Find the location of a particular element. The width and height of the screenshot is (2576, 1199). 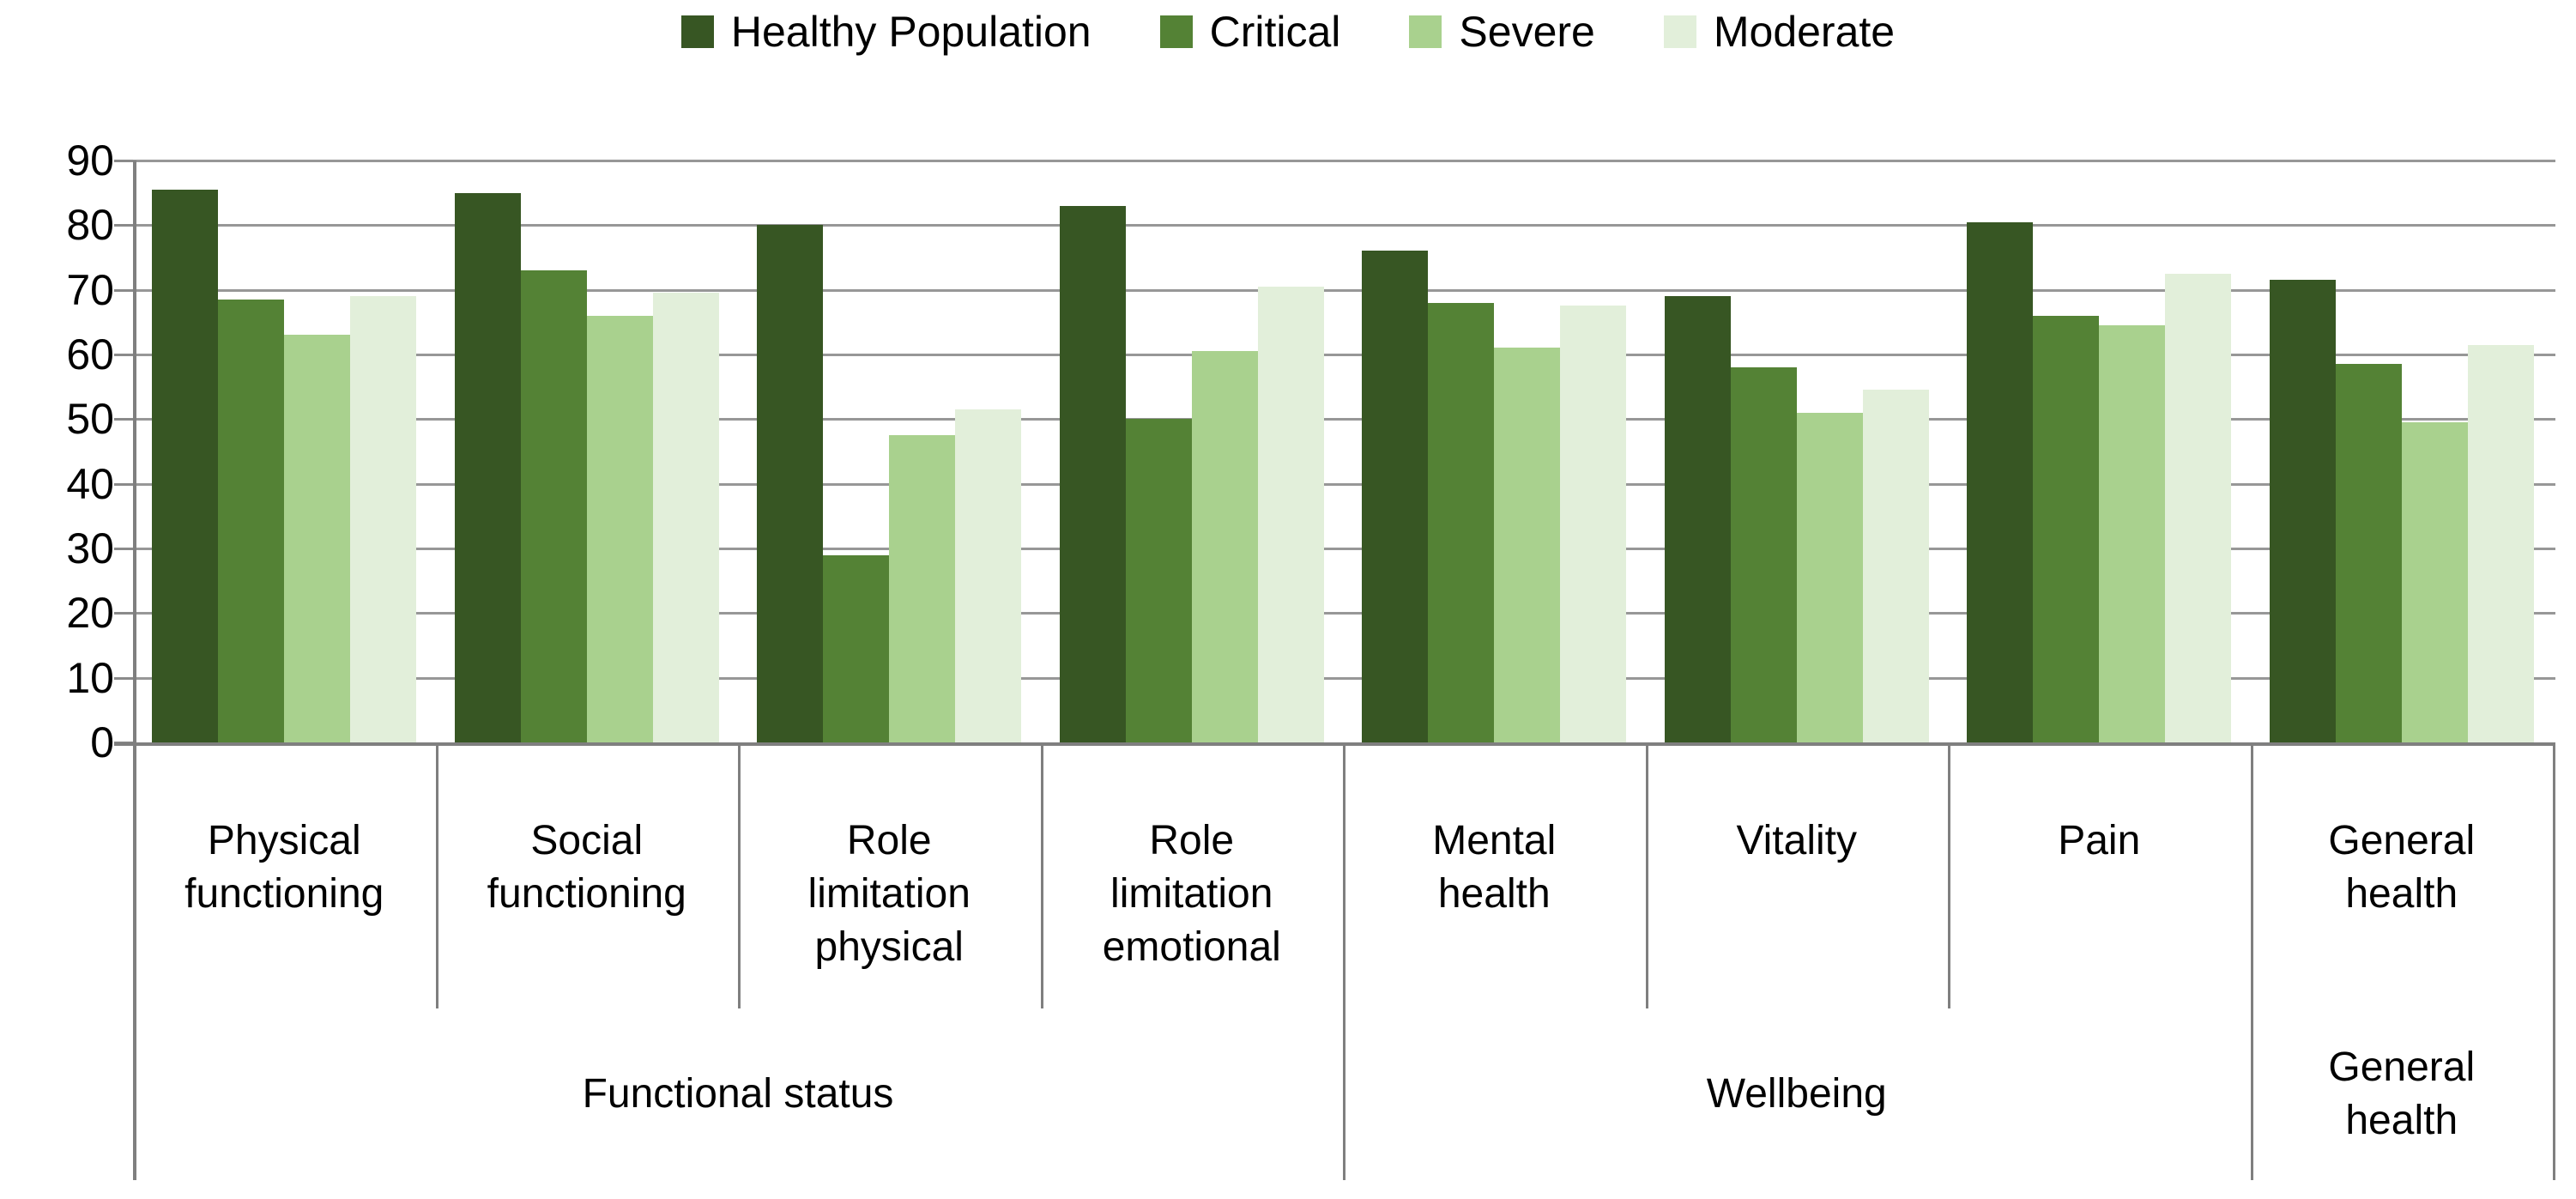

y-axis-tick-label: 0 is located at coordinates (102, 742).